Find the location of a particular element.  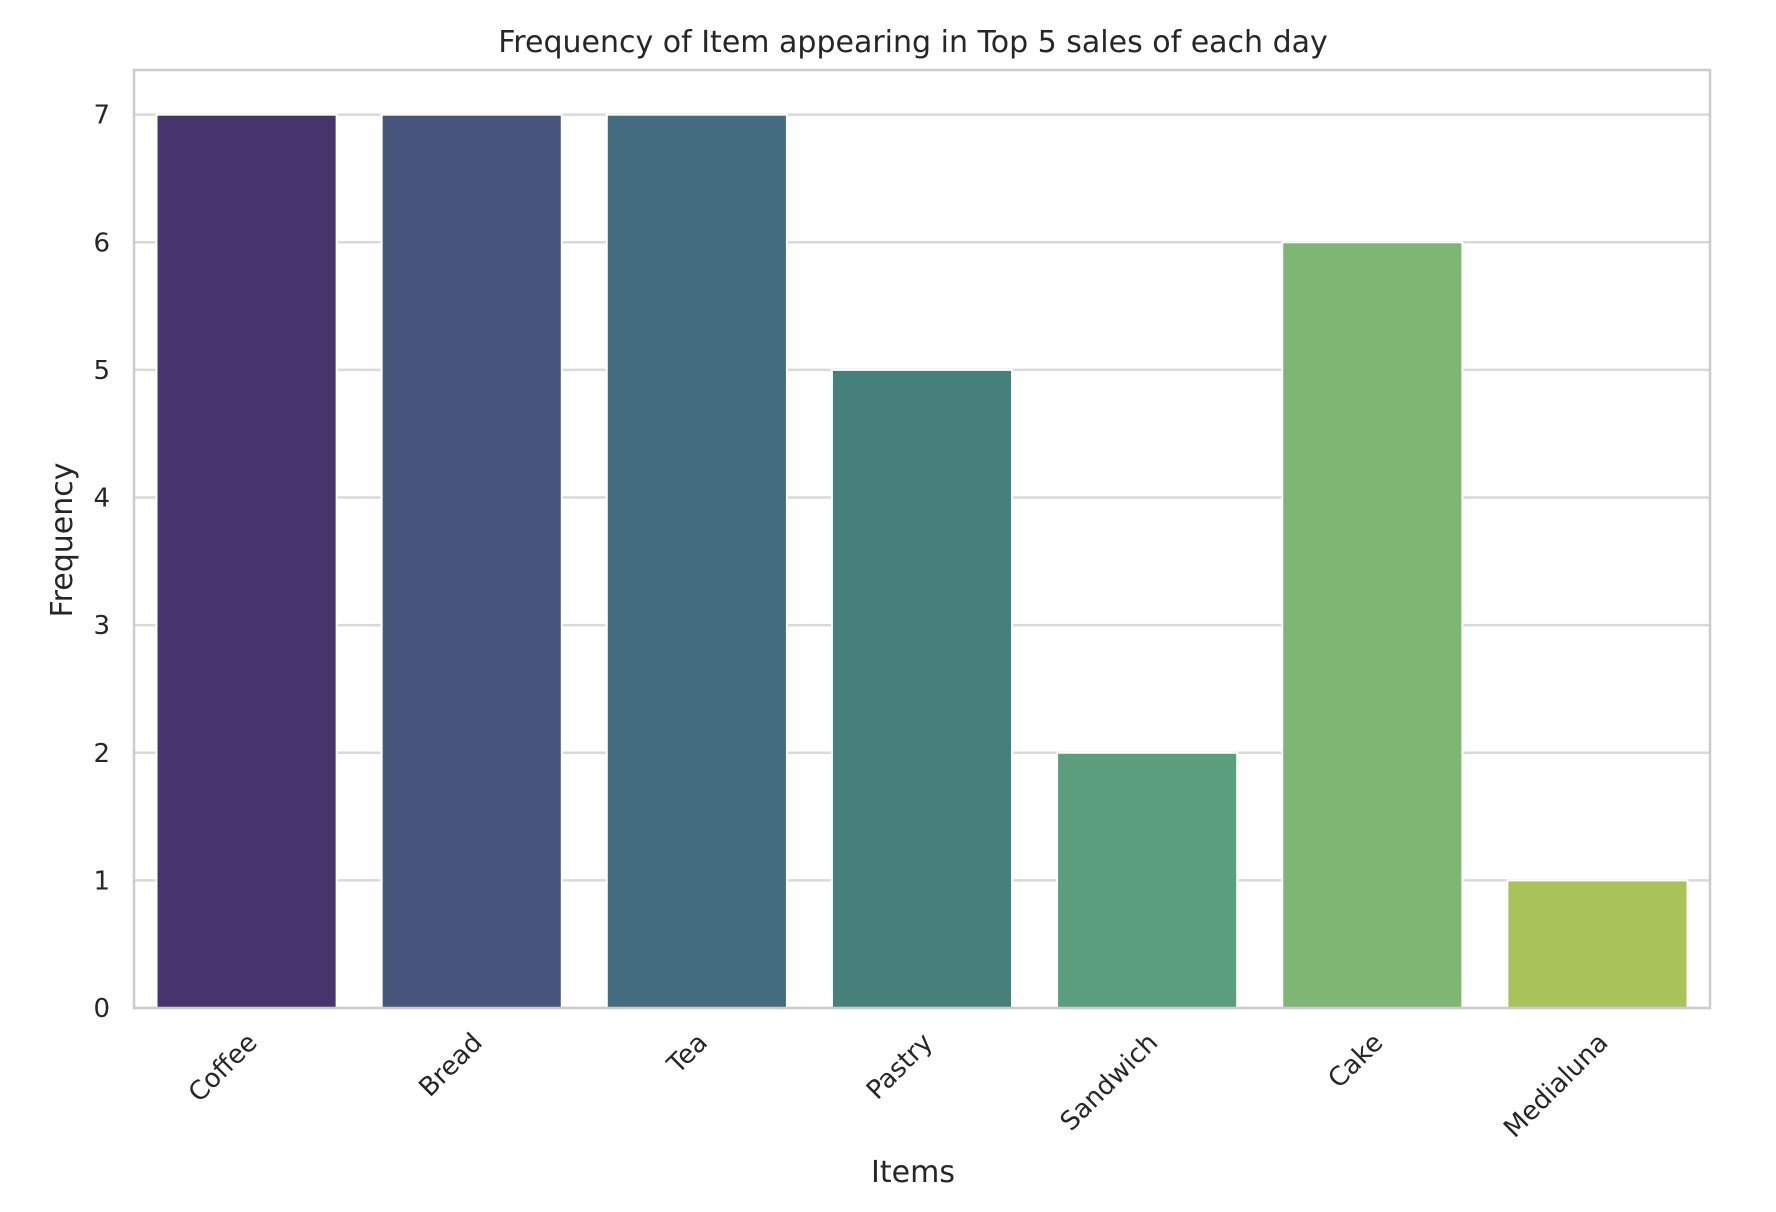

y-axis-title: Frequency is located at coordinates (62, 540).